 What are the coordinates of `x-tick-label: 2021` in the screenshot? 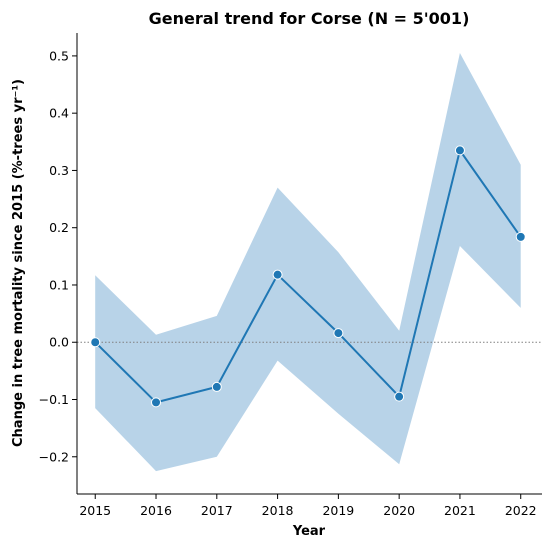 It's located at (460, 510).